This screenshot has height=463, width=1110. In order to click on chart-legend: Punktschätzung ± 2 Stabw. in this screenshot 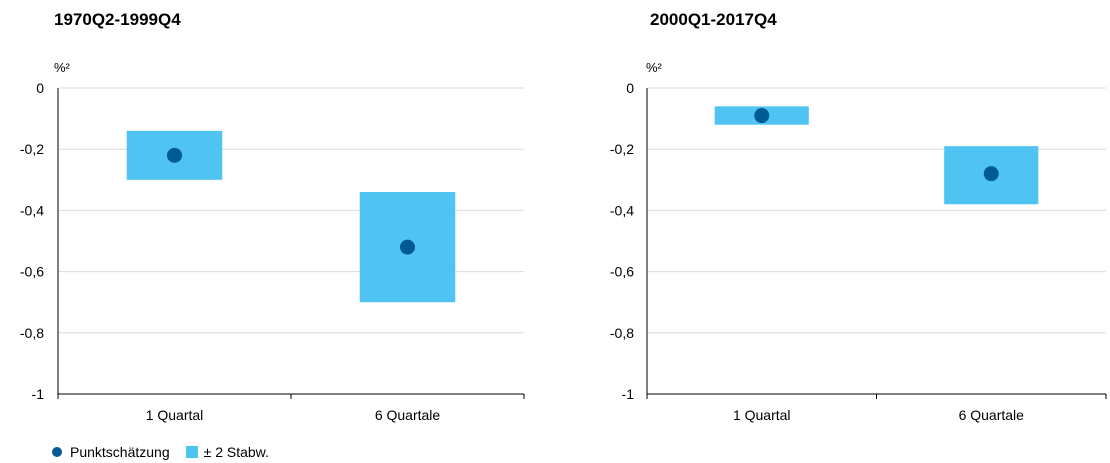, I will do `click(168, 452)`.